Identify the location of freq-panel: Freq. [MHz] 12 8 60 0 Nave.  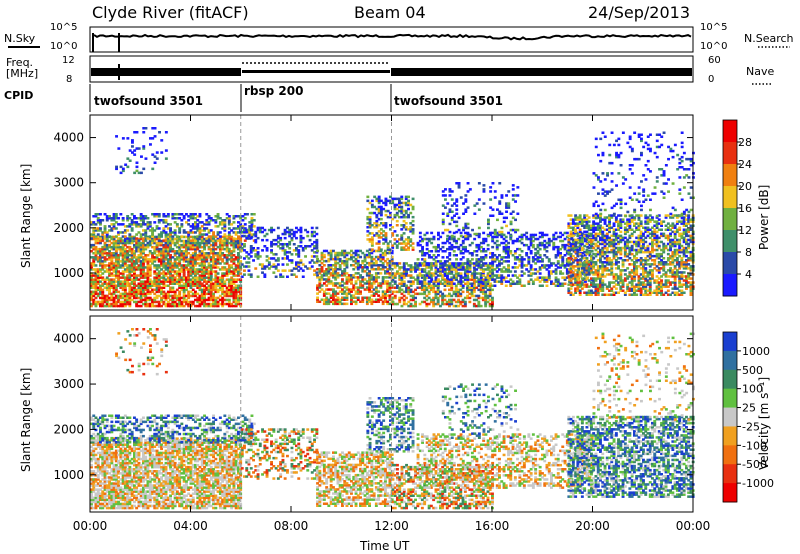
(390, 70).